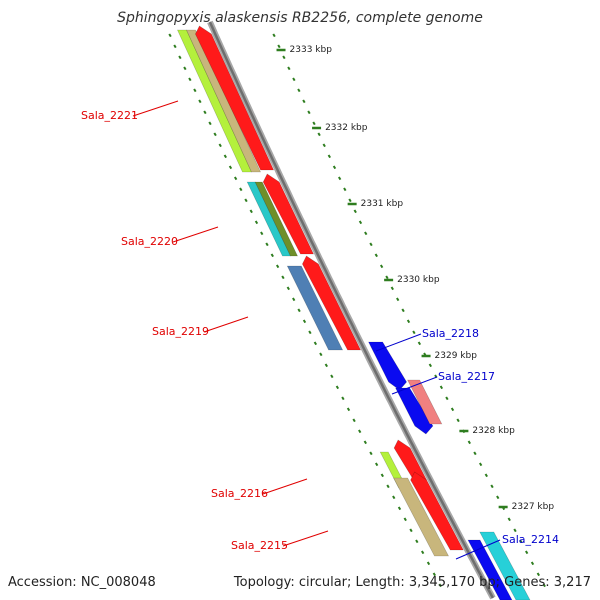 The image size is (600, 600). Describe the element at coordinates (180, 331) in the screenshot. I see `gene-label: Sala_2219` at that location.